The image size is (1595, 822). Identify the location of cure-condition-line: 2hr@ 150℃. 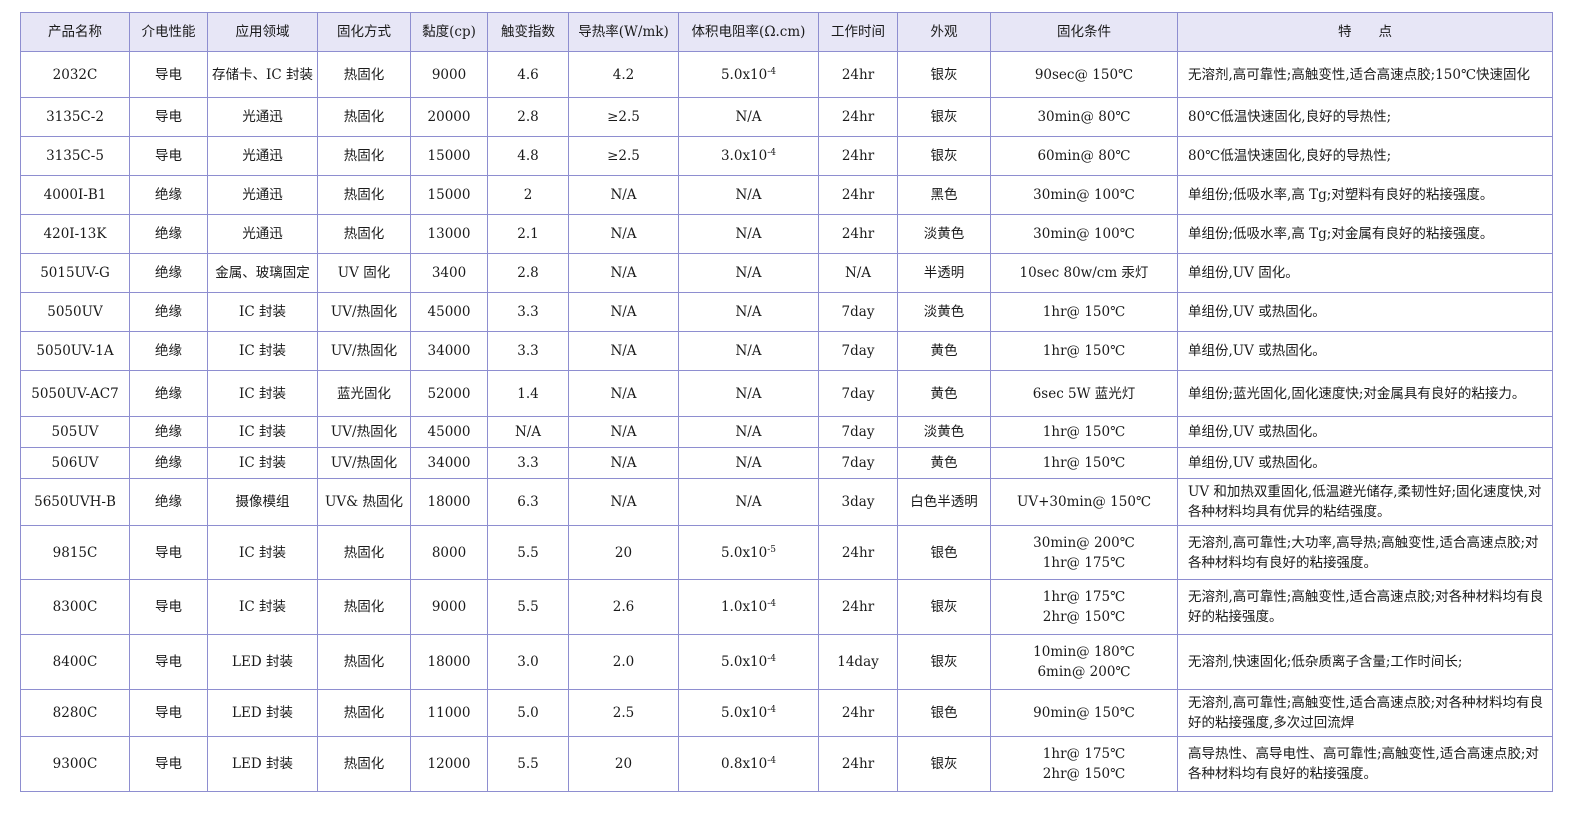
(1084, 774).